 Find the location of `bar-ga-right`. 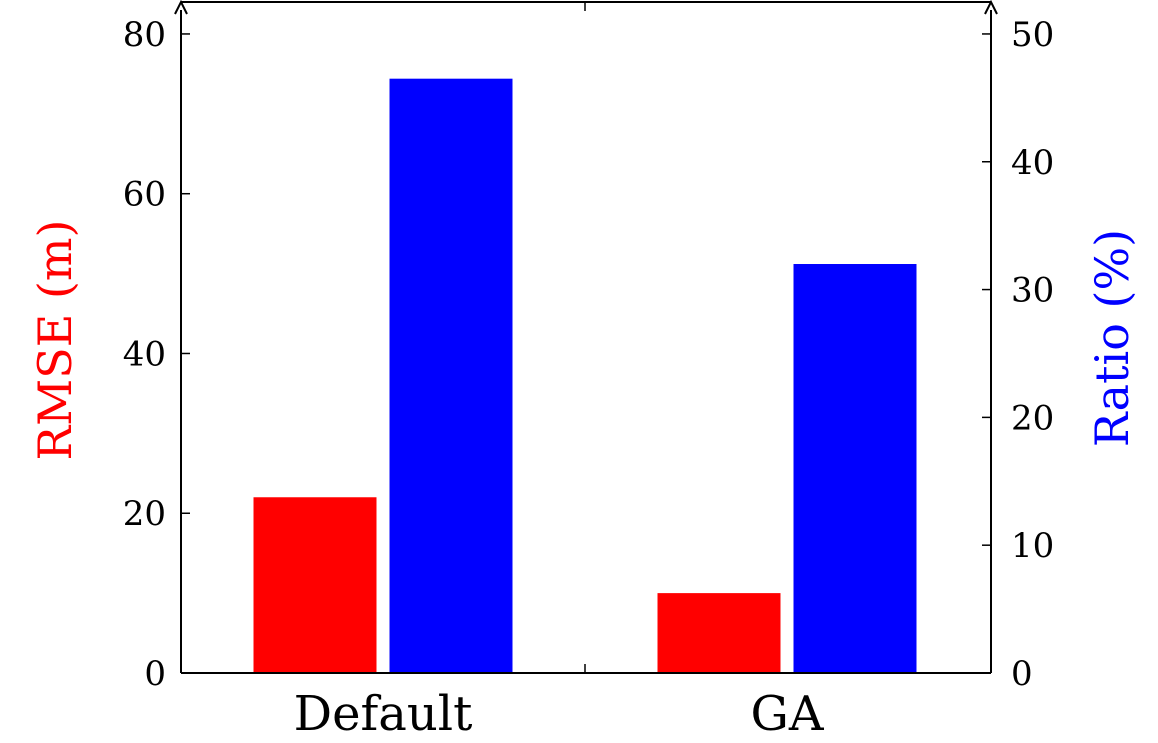

bar-ga-right is located at coordinates (855, 468).